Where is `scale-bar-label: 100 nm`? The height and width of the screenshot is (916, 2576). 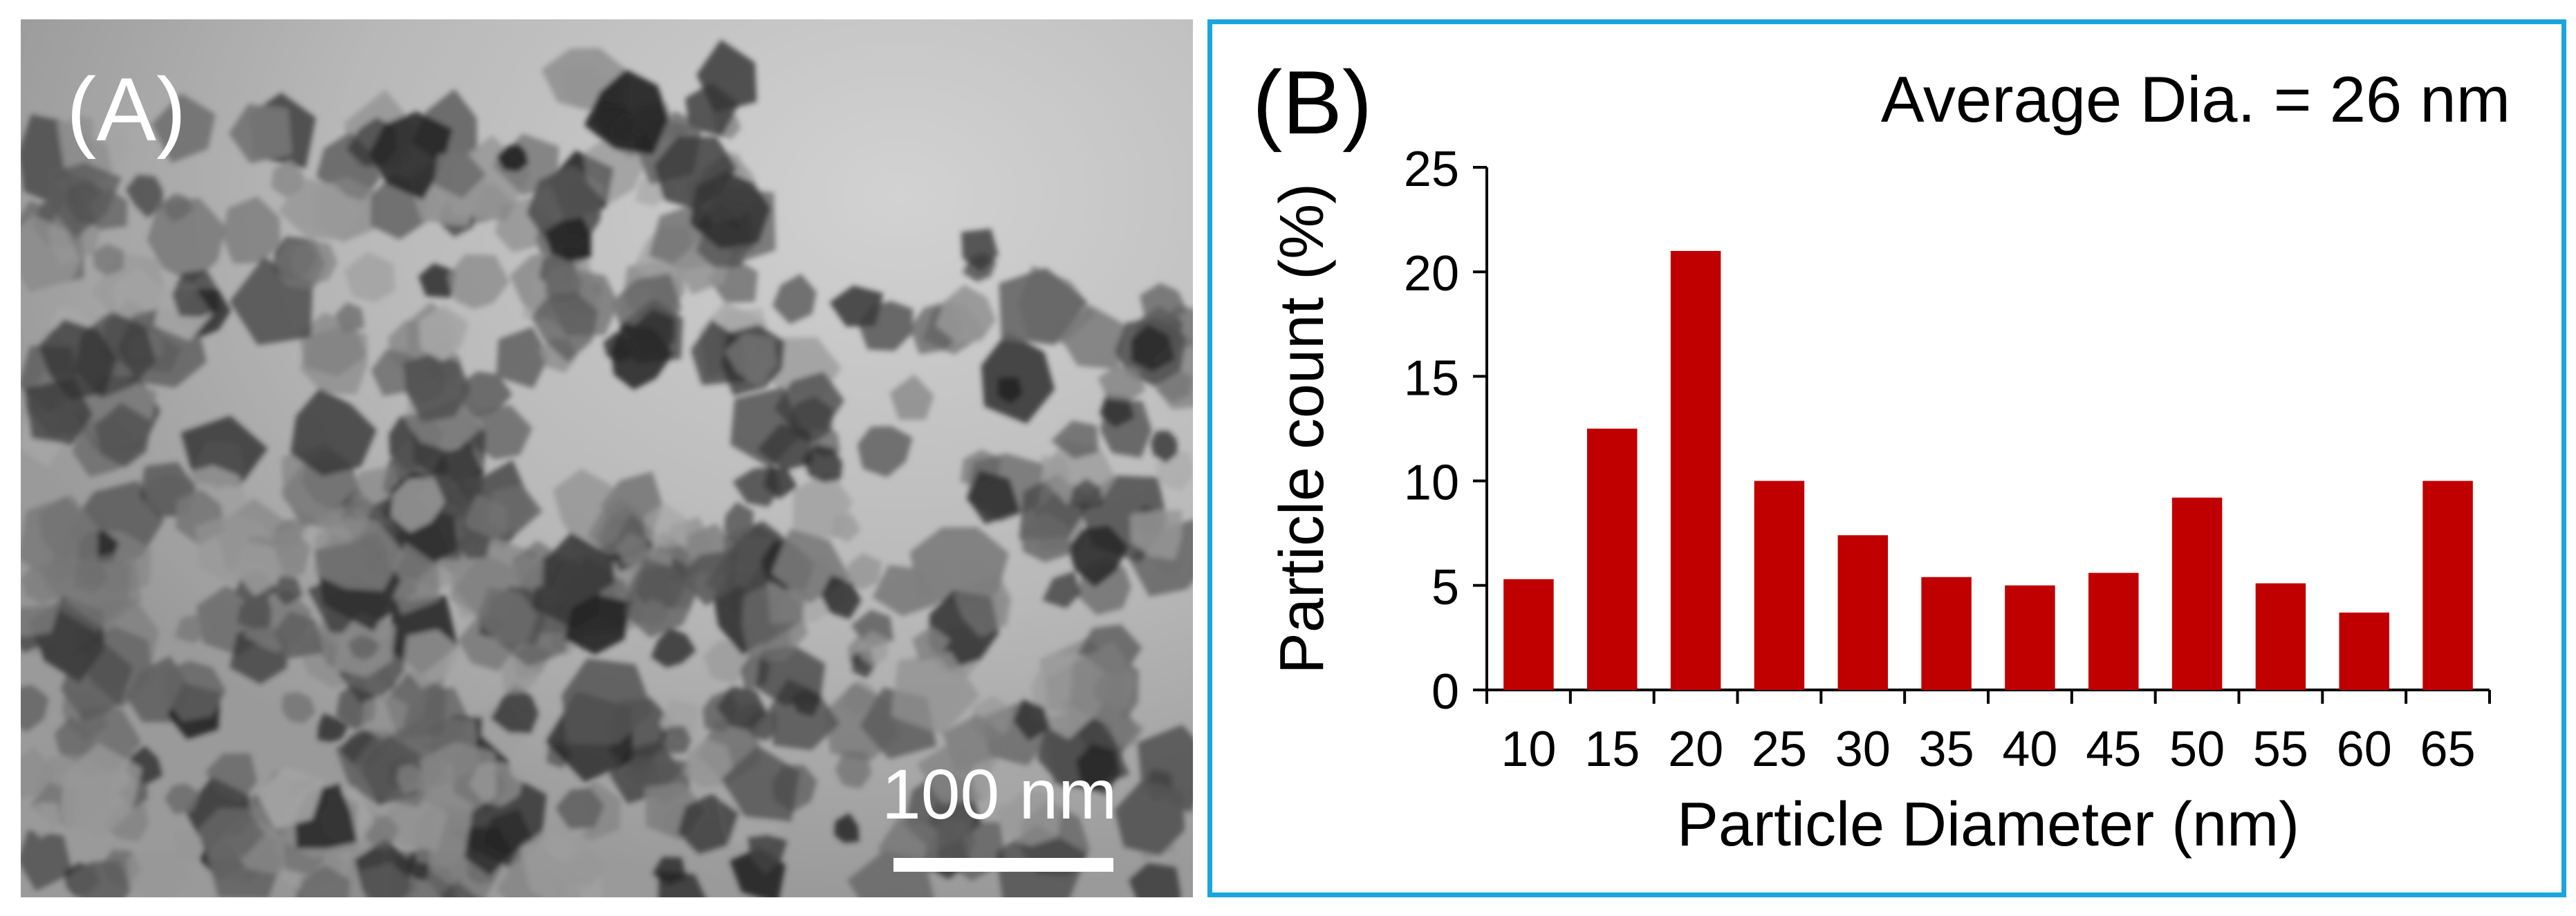 scale-bar-label: 100 nm is located at coordinates (1000, 794).